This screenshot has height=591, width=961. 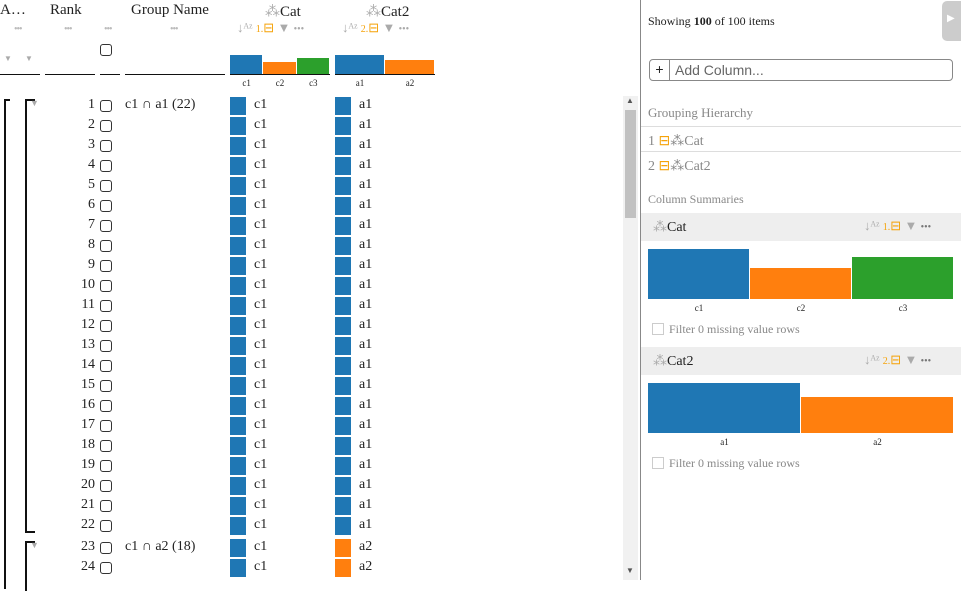 What do you see at coordinates (312, 226) in the screenshot?
I see `table-row: 7 c1 a1` at bounding box center [312, 226].